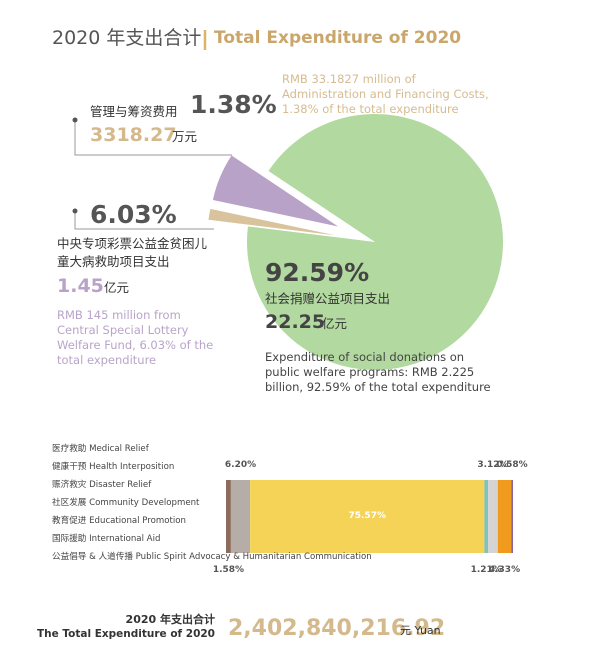 The image size is (598, 664). What do you see at coordinates (153, 176) in the screenshot?
I see `leader-lines` at bounding box center [153, 176].